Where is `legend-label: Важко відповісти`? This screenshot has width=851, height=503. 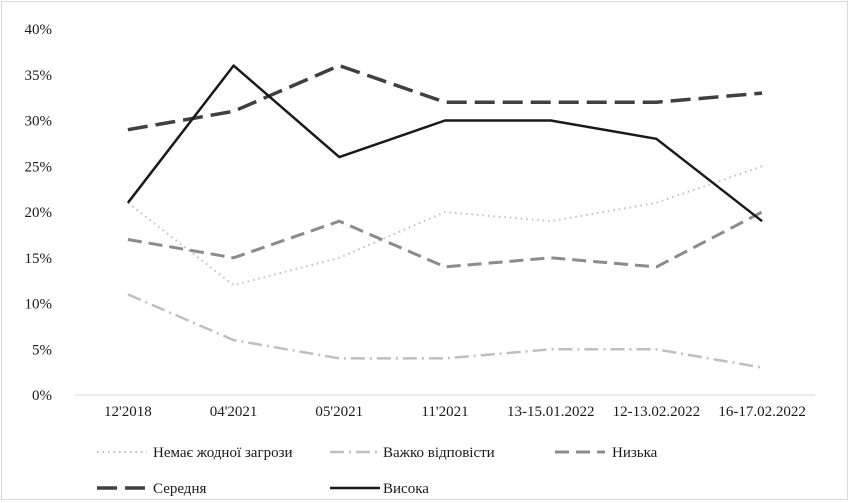 legend-label: Важко відповісти is located at coordinates (439, 453).